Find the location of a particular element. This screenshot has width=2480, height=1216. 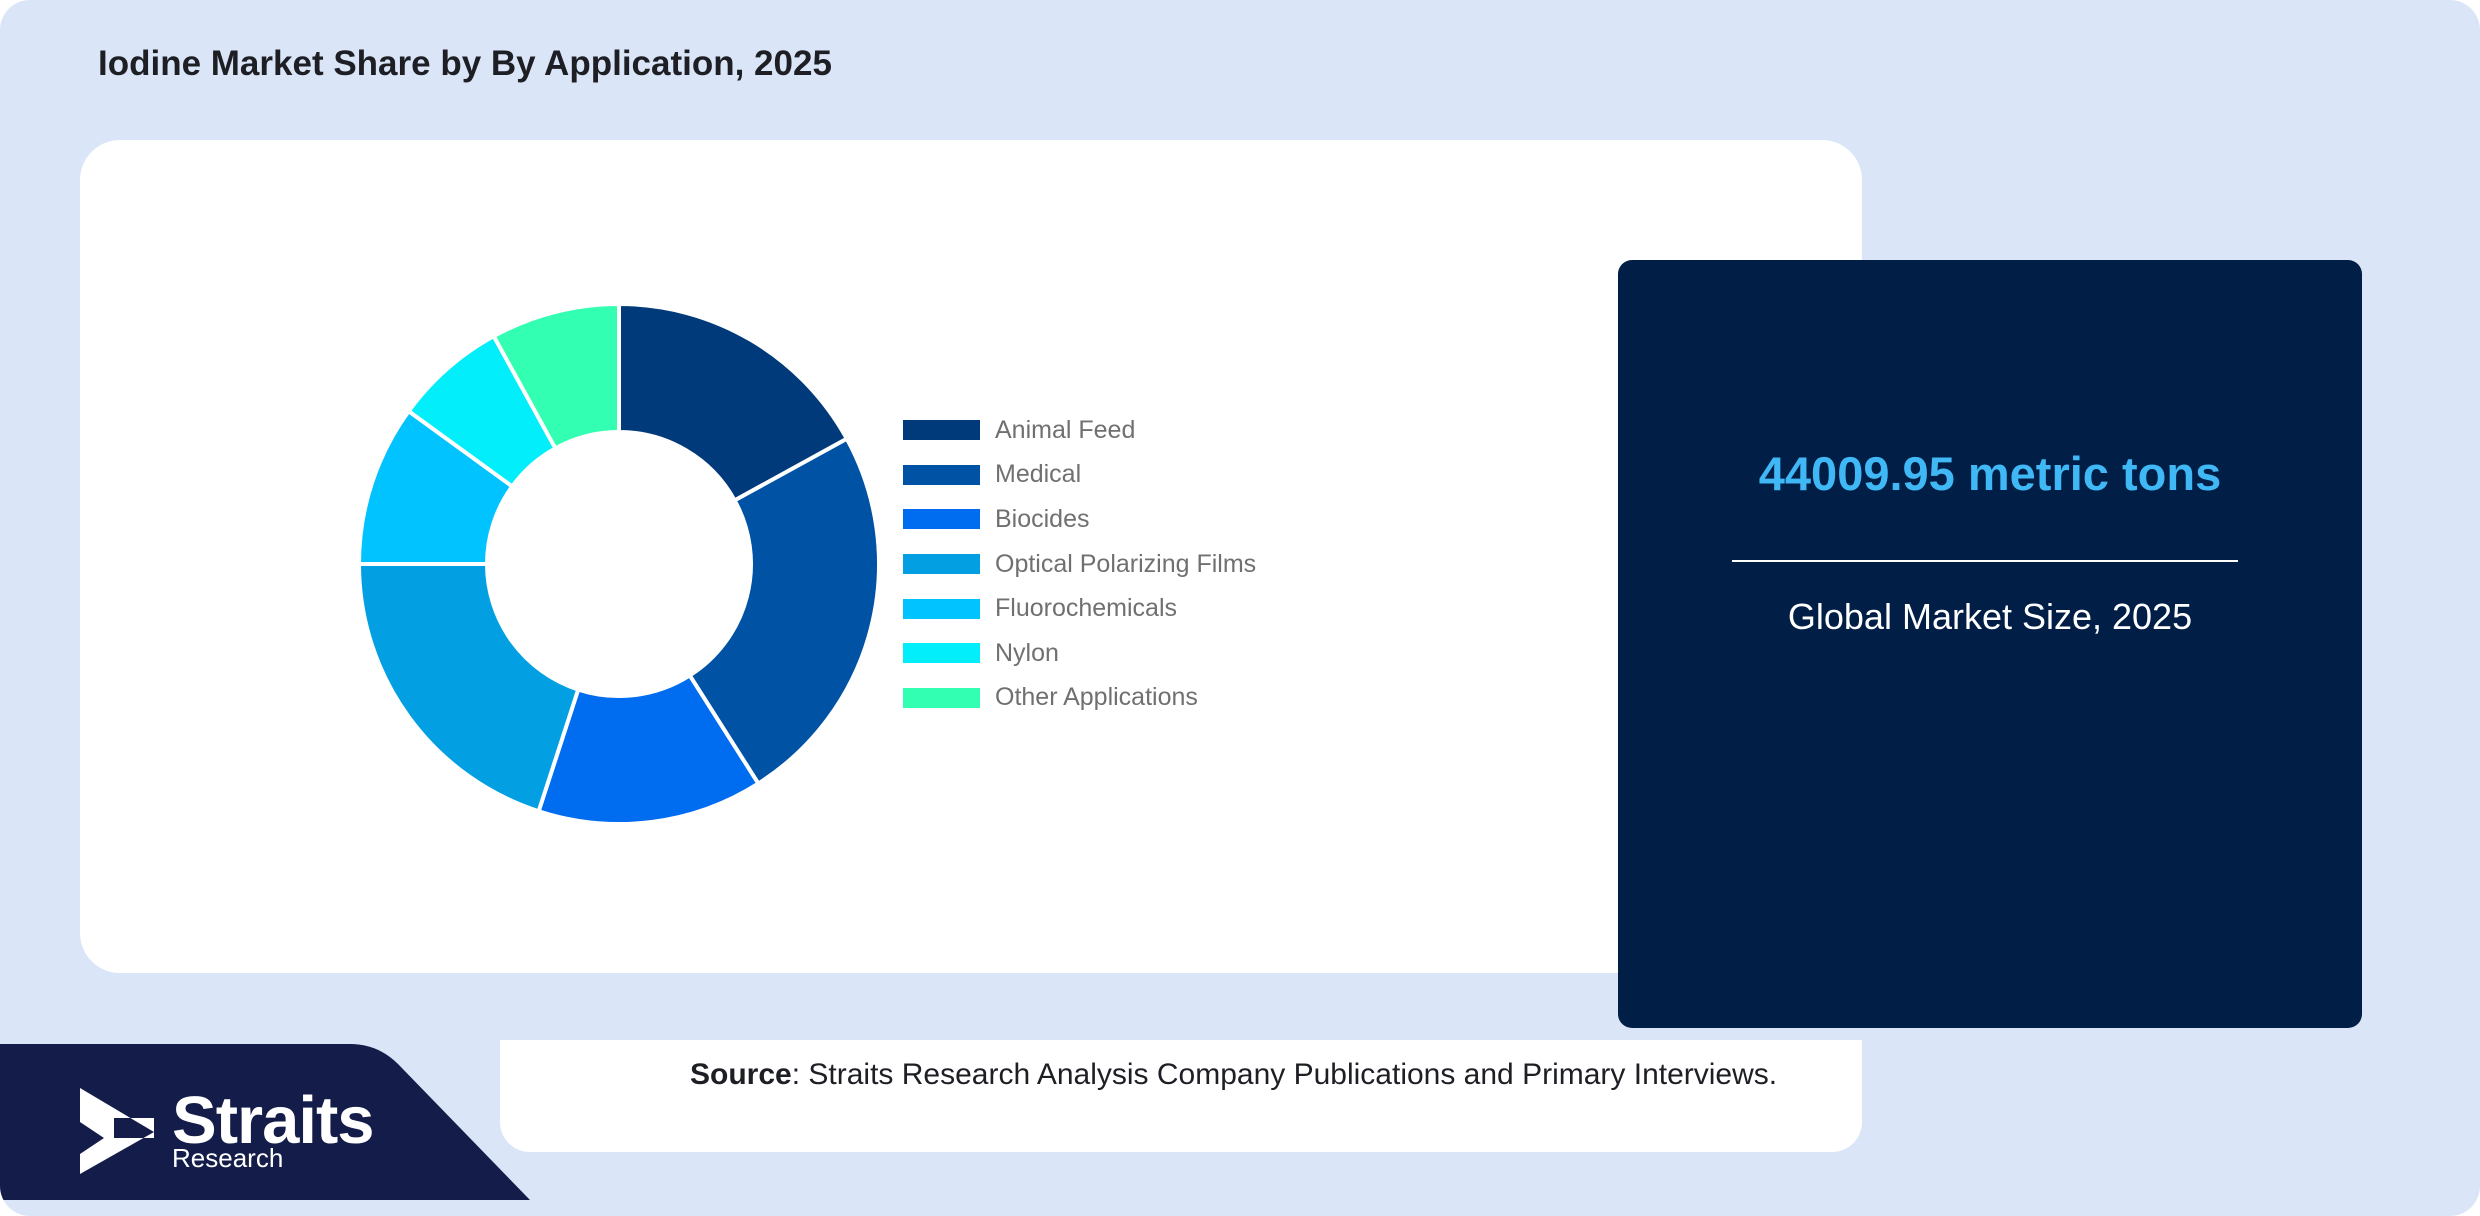

donut-slice-animal-feed is located at coordinates (733, 402).